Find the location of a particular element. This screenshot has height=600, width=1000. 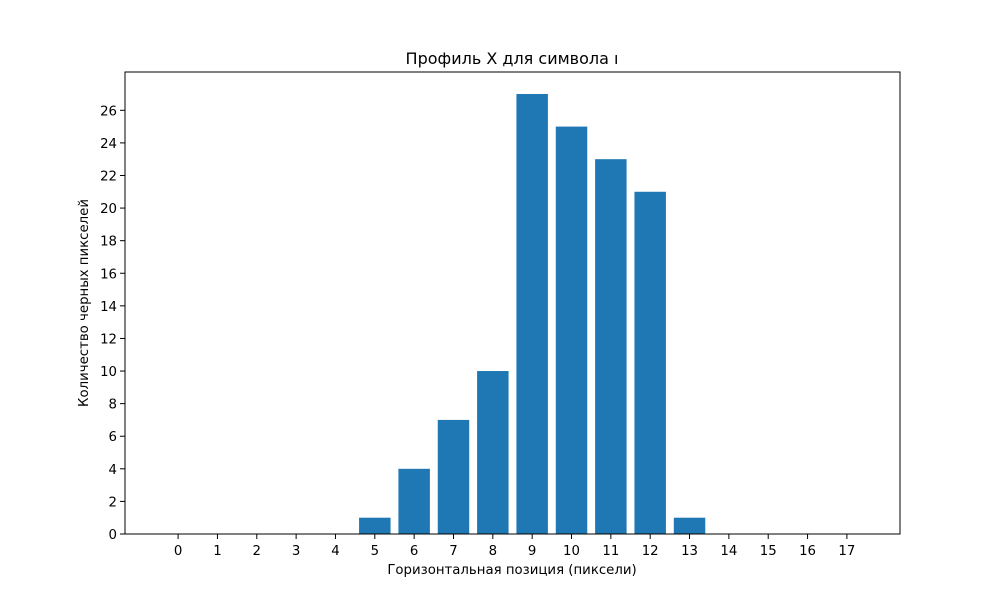

x-tick-label-15: 15 is located at coordinates (768, 551).